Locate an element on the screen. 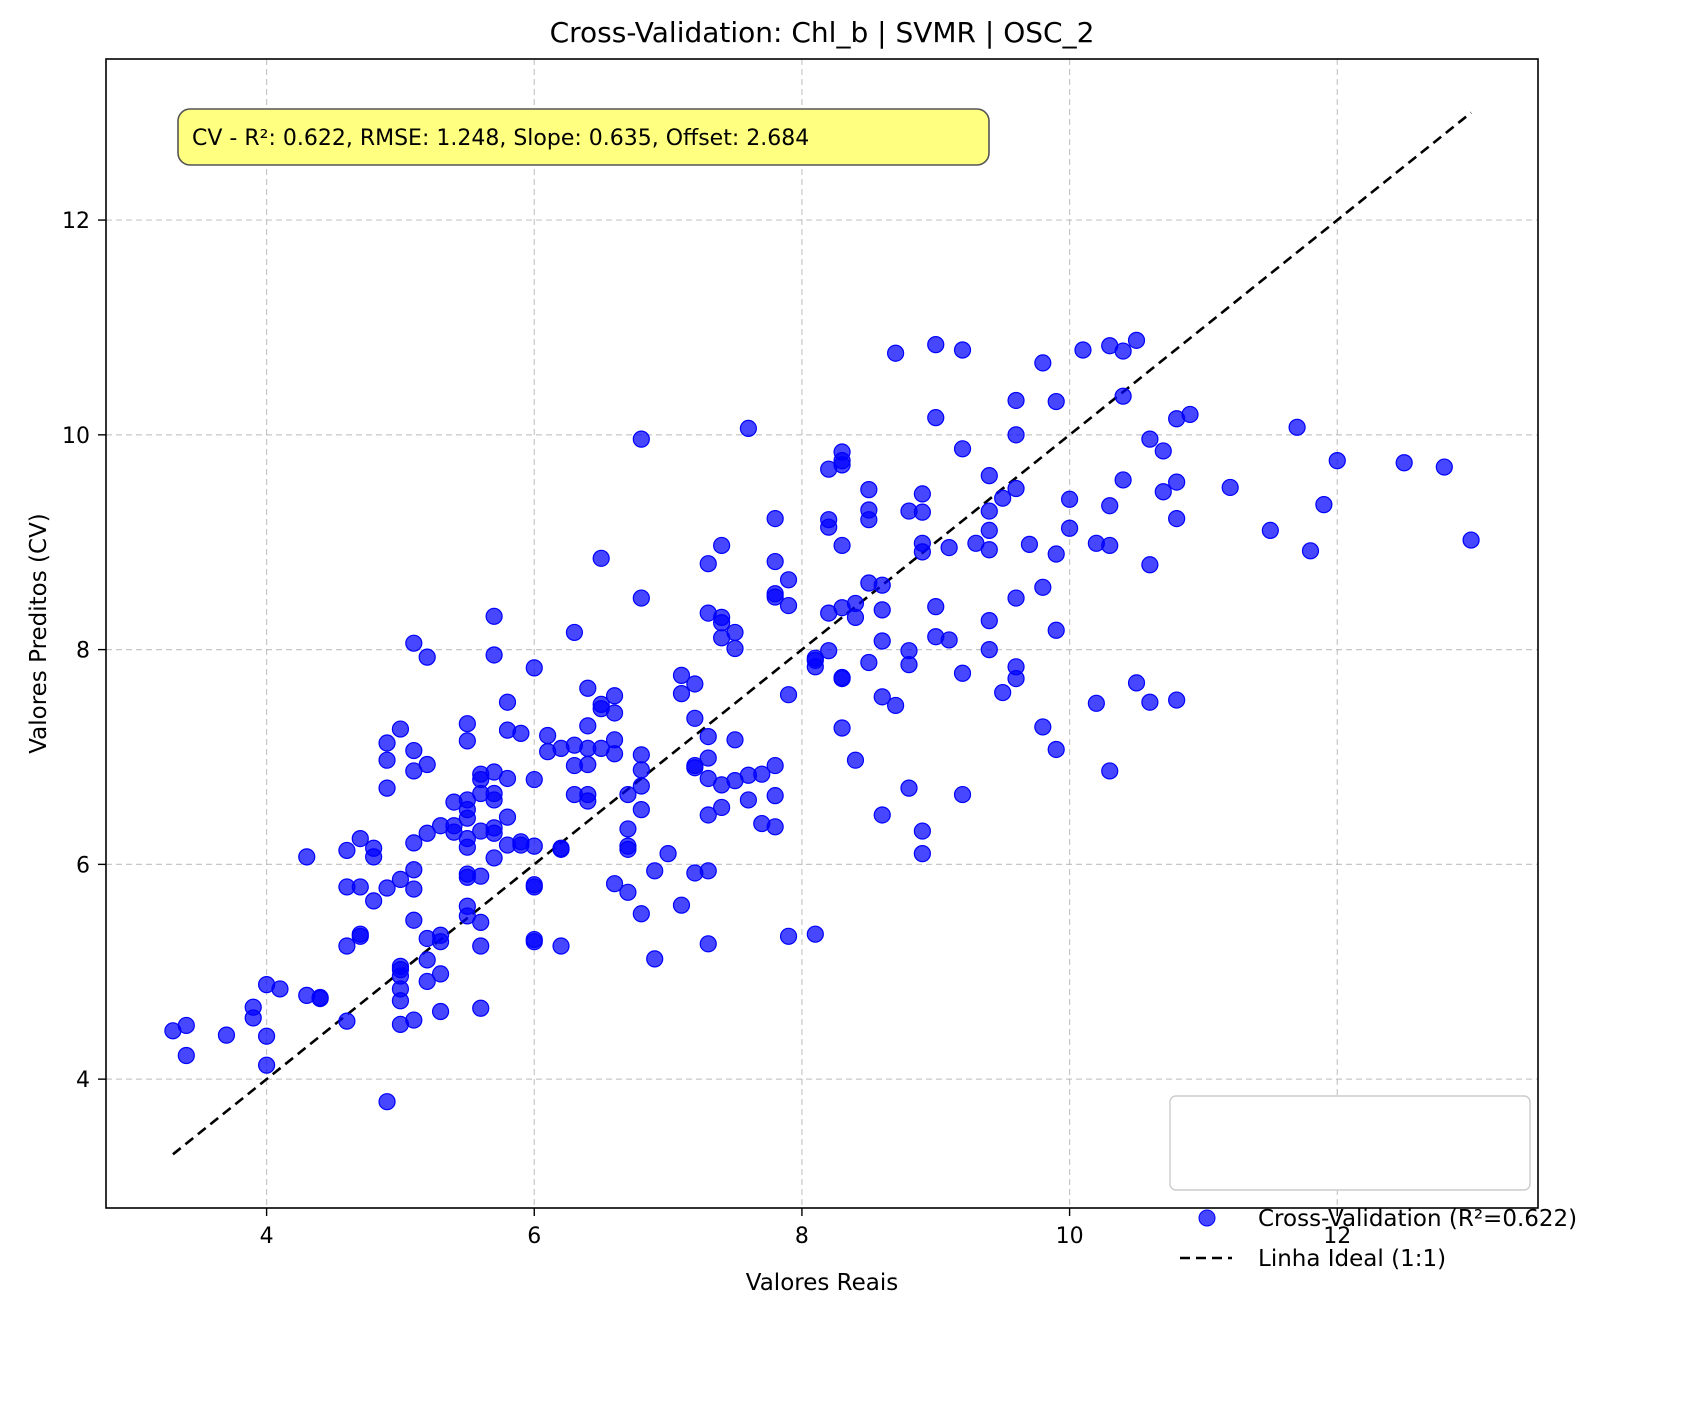 This screenshot has width=1683, height=1401. y-axis-label: Valores Preditos (CV) is located at coordinates (39, 633).